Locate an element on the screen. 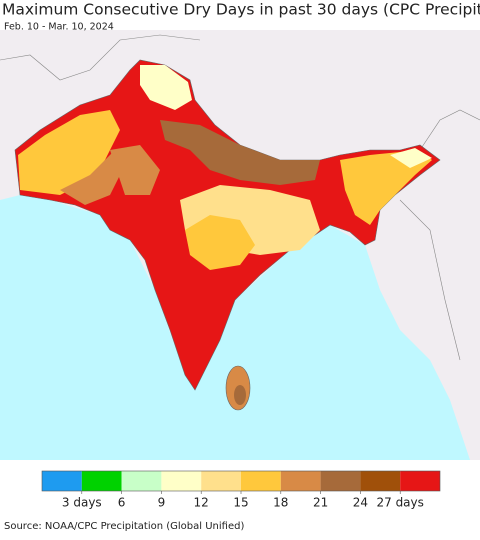 This screenshot has height=540, width=480. legend-label: 3 days is located at coordinates (82, 503).